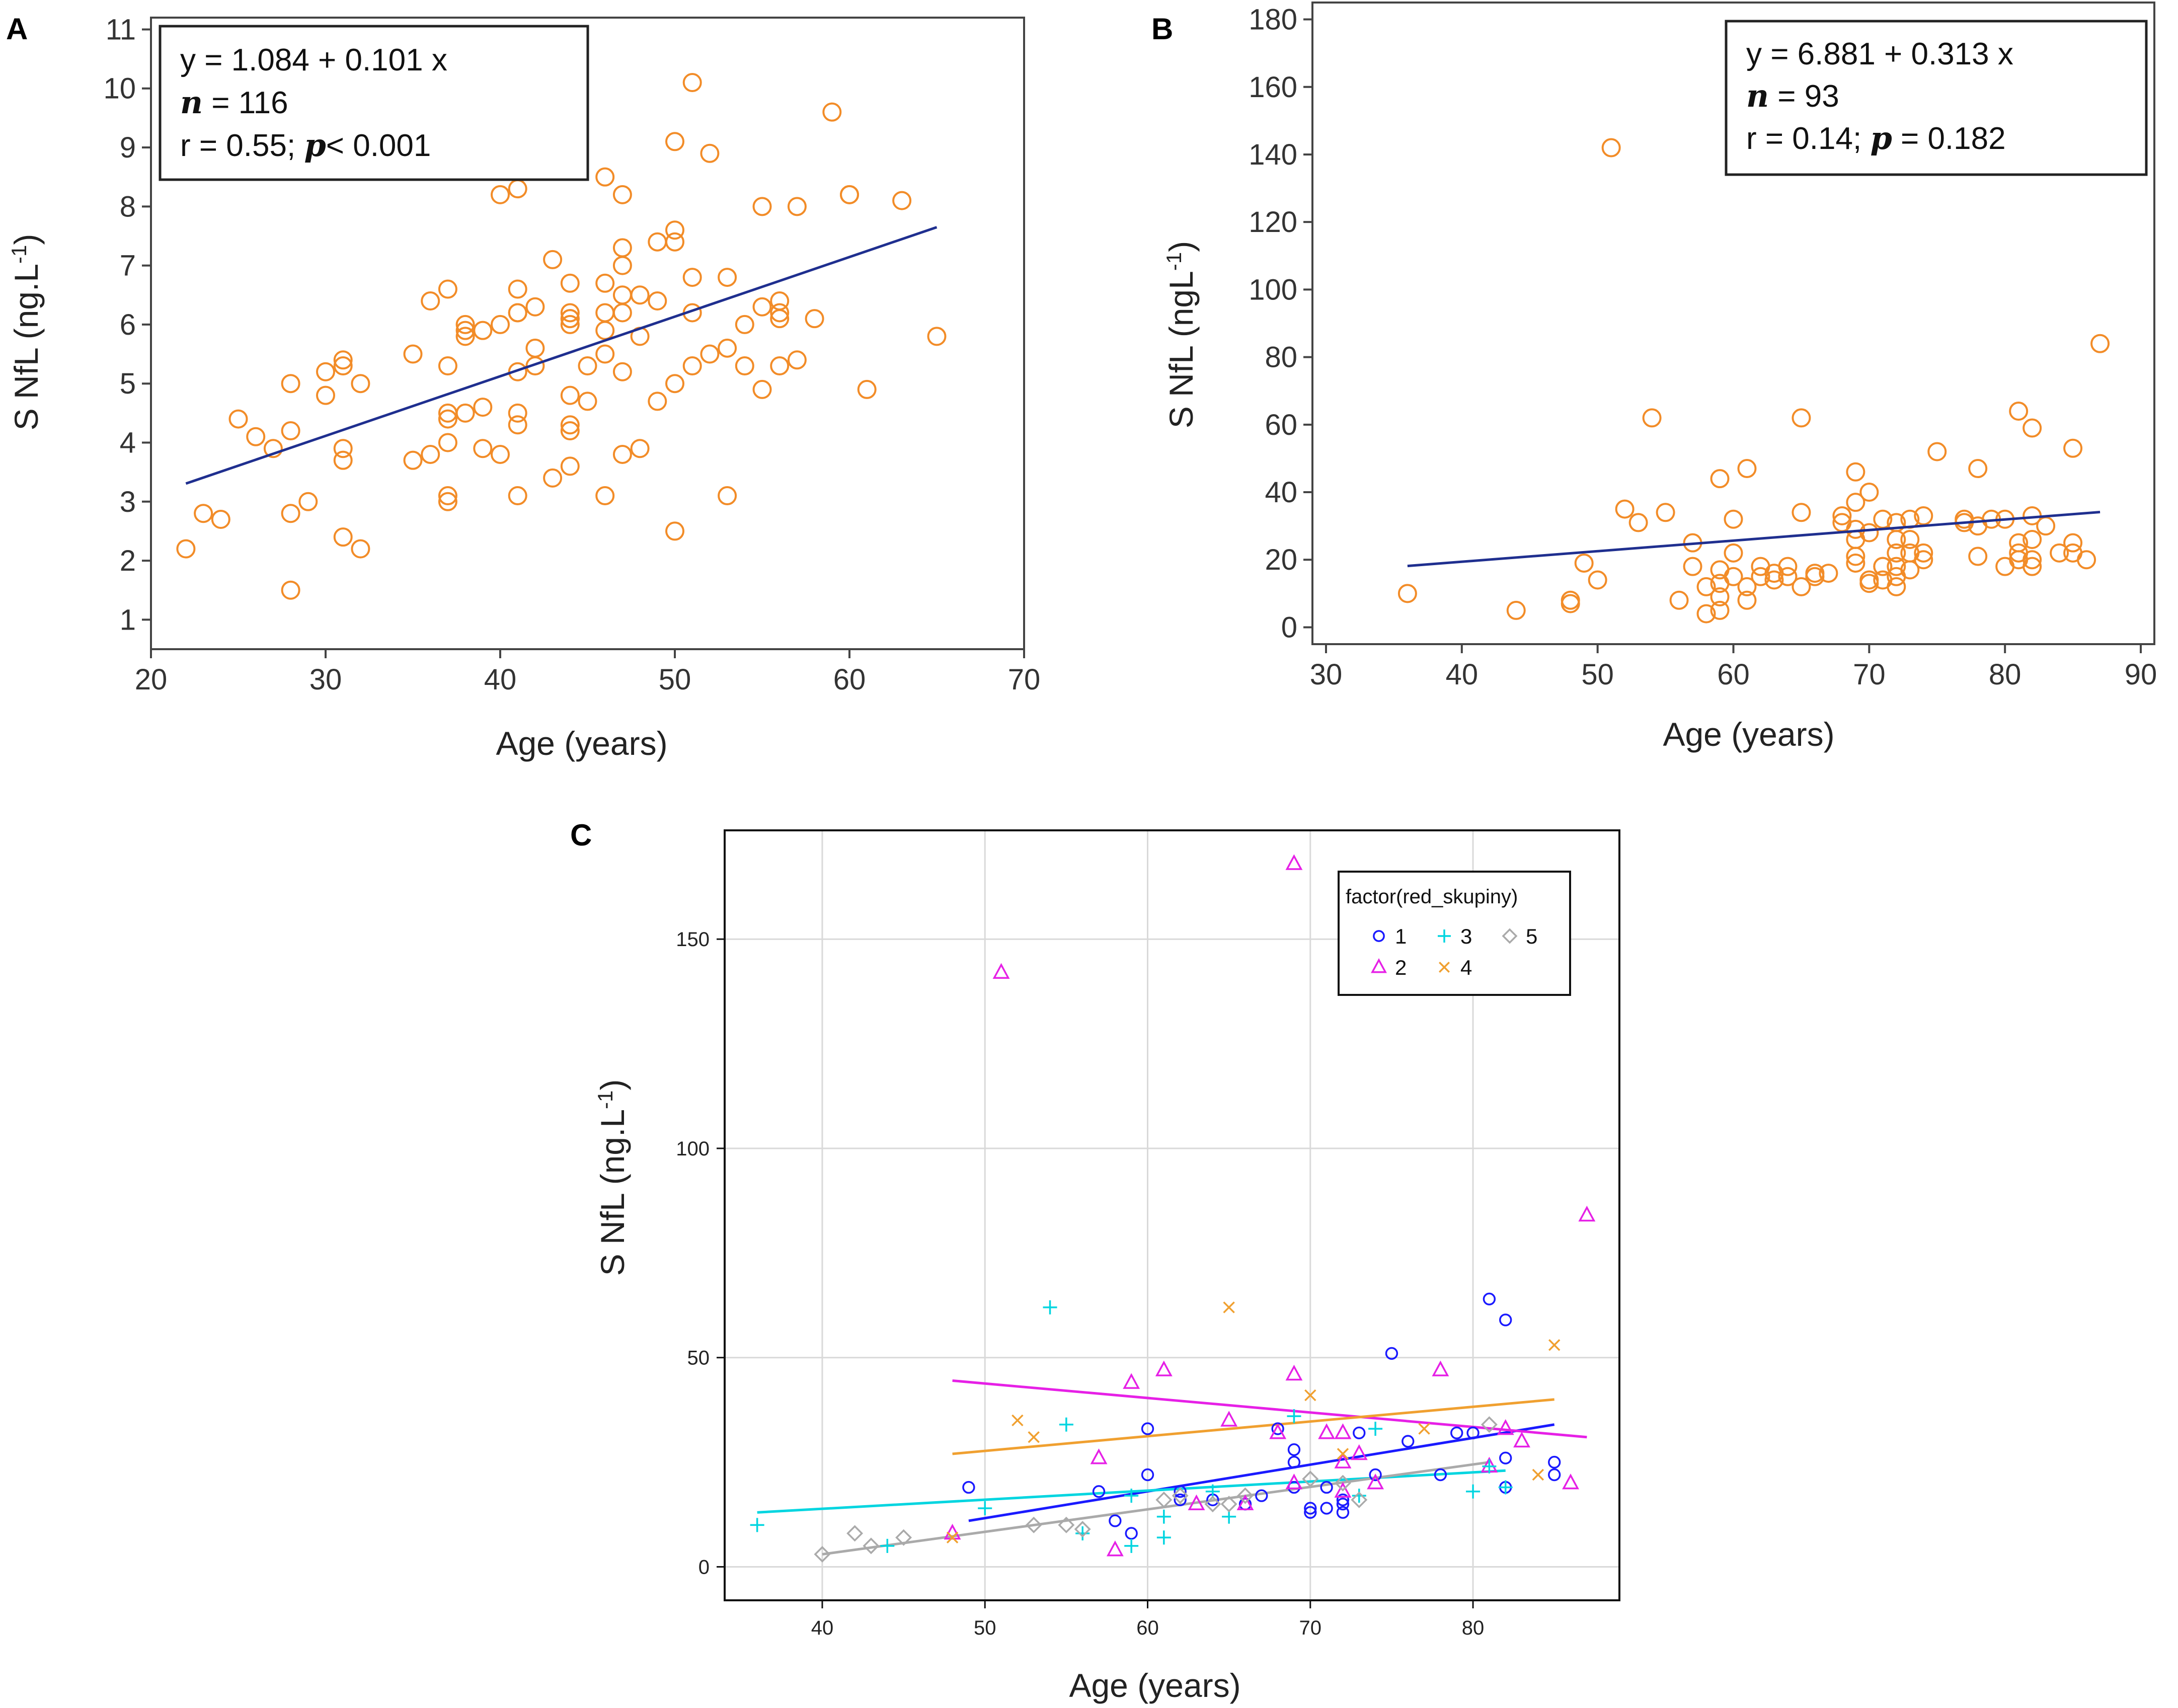 The image size is (2178, 1708). What do you see at coordinates (325, 679) in the screenshot?
I see `x-tick-label: 30` at bounding box center [325, 679].